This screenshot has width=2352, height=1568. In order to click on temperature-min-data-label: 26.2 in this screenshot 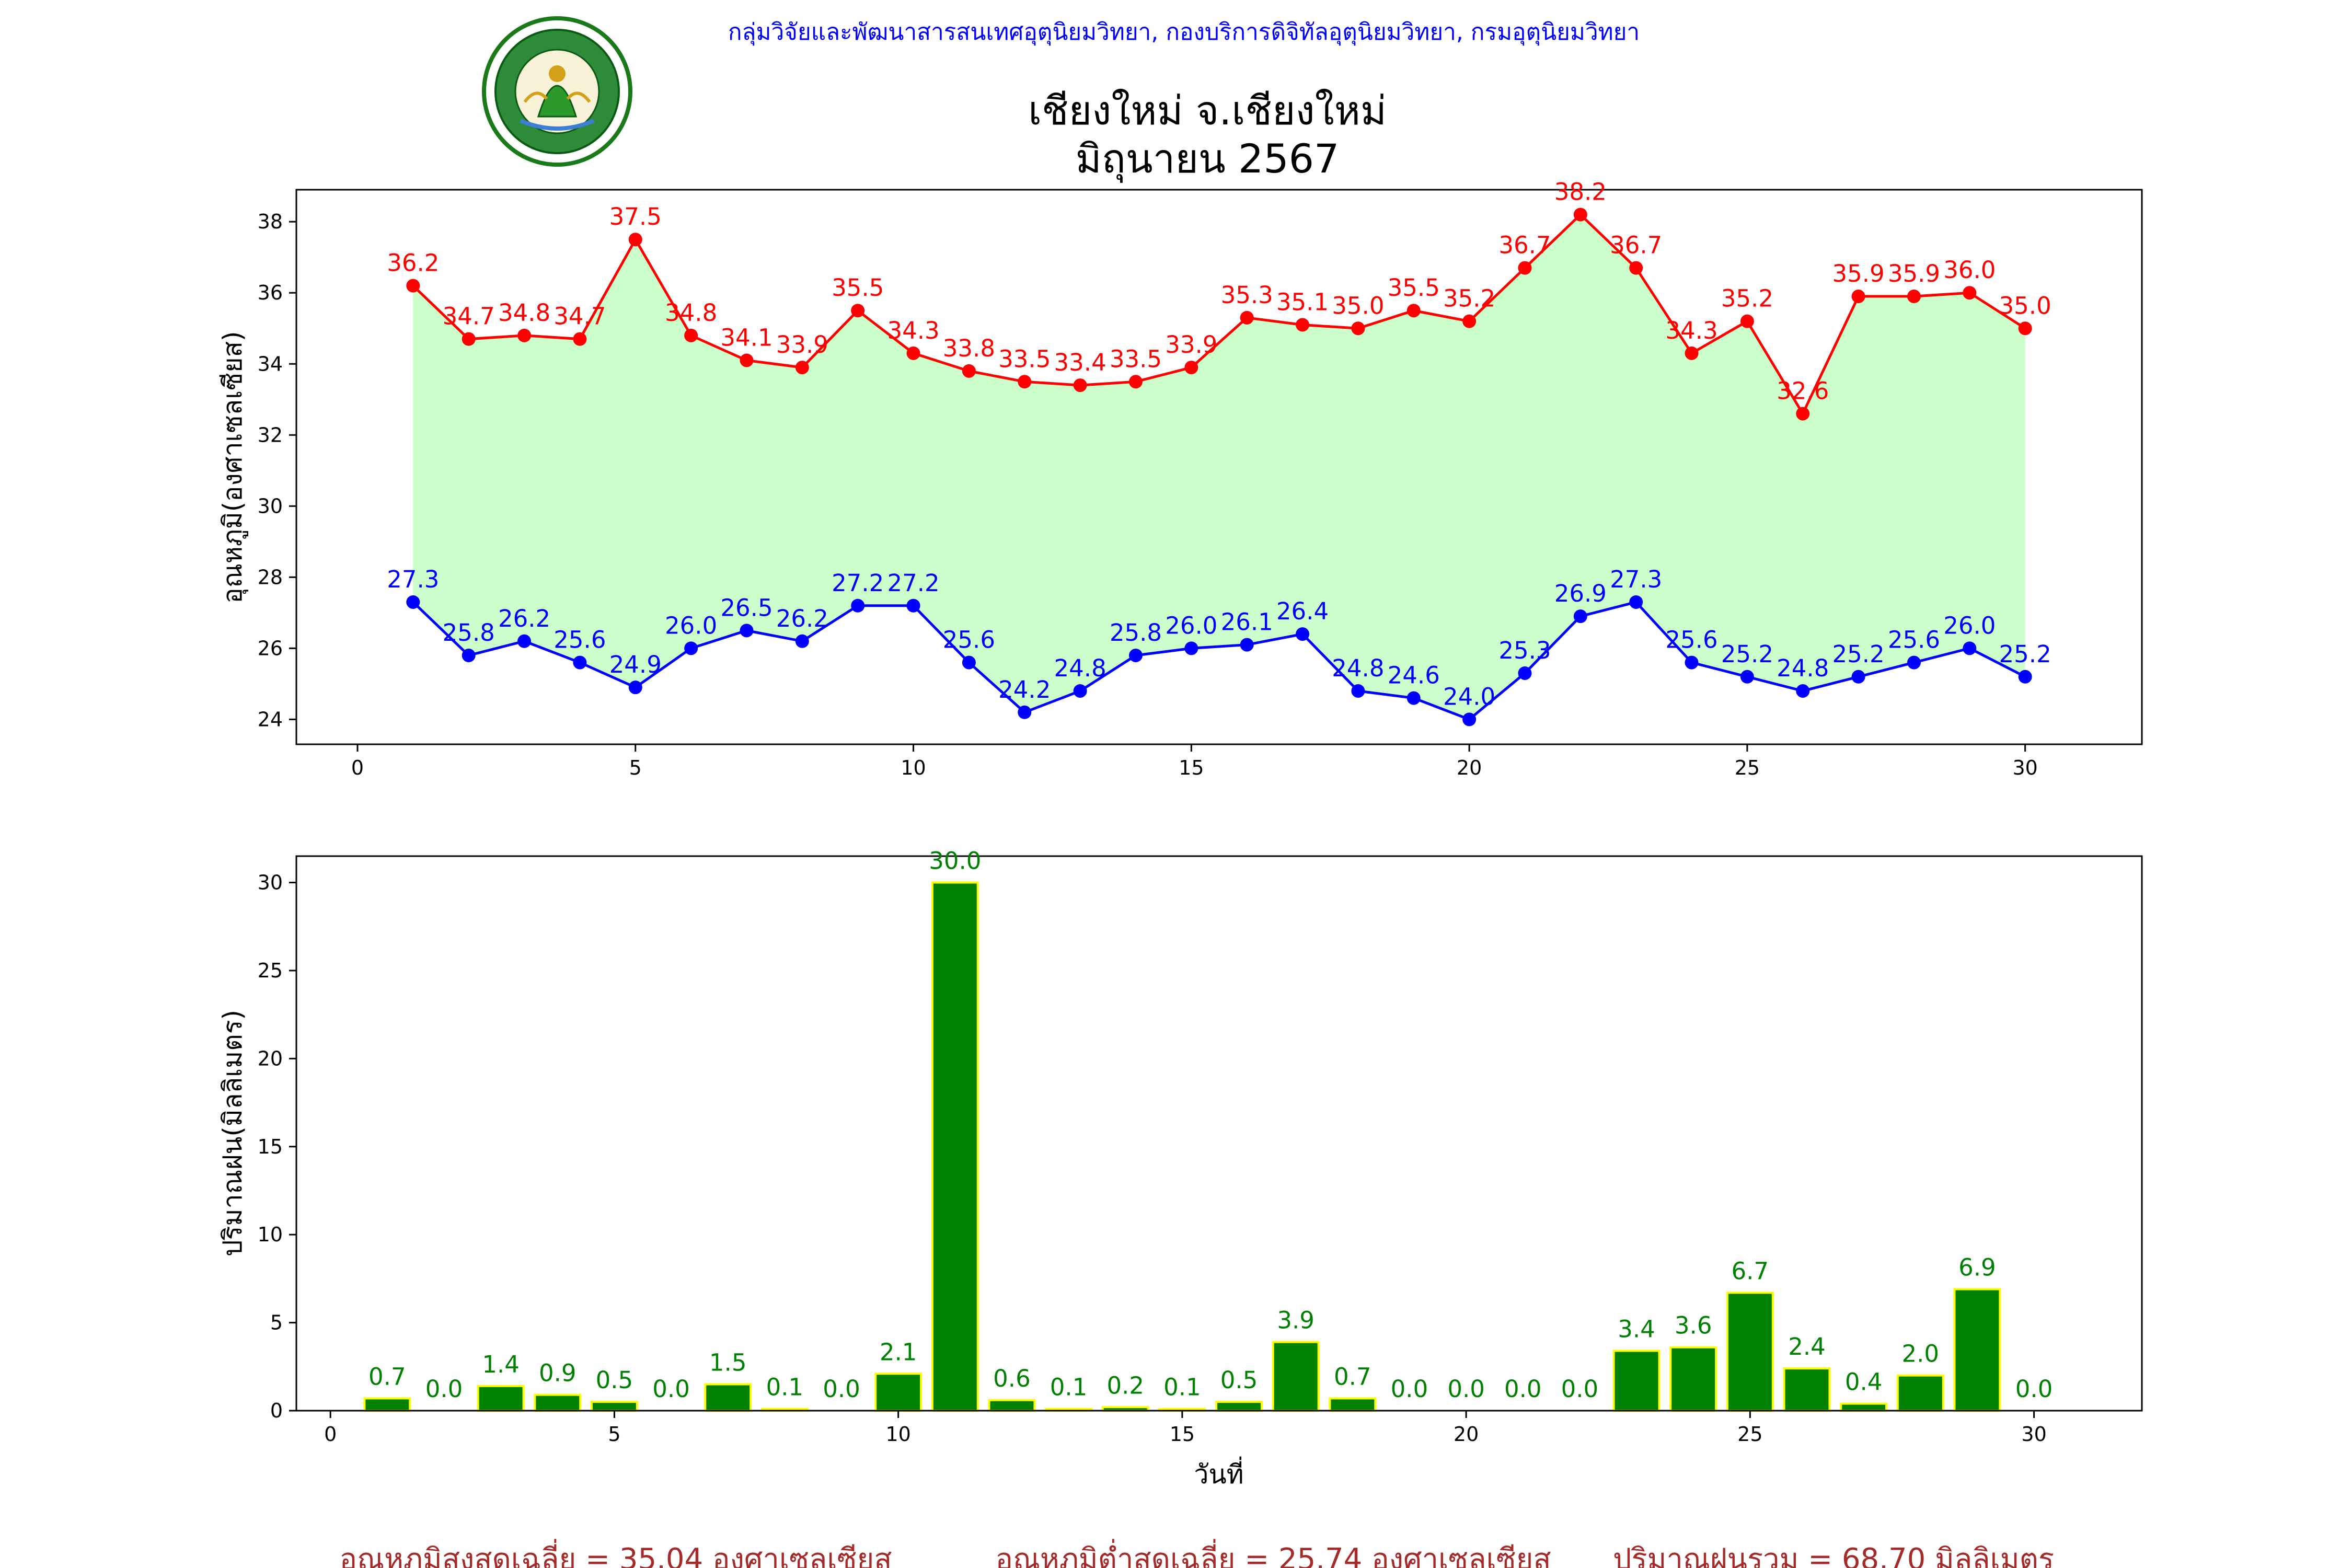, I will do `click(802, 618)`.